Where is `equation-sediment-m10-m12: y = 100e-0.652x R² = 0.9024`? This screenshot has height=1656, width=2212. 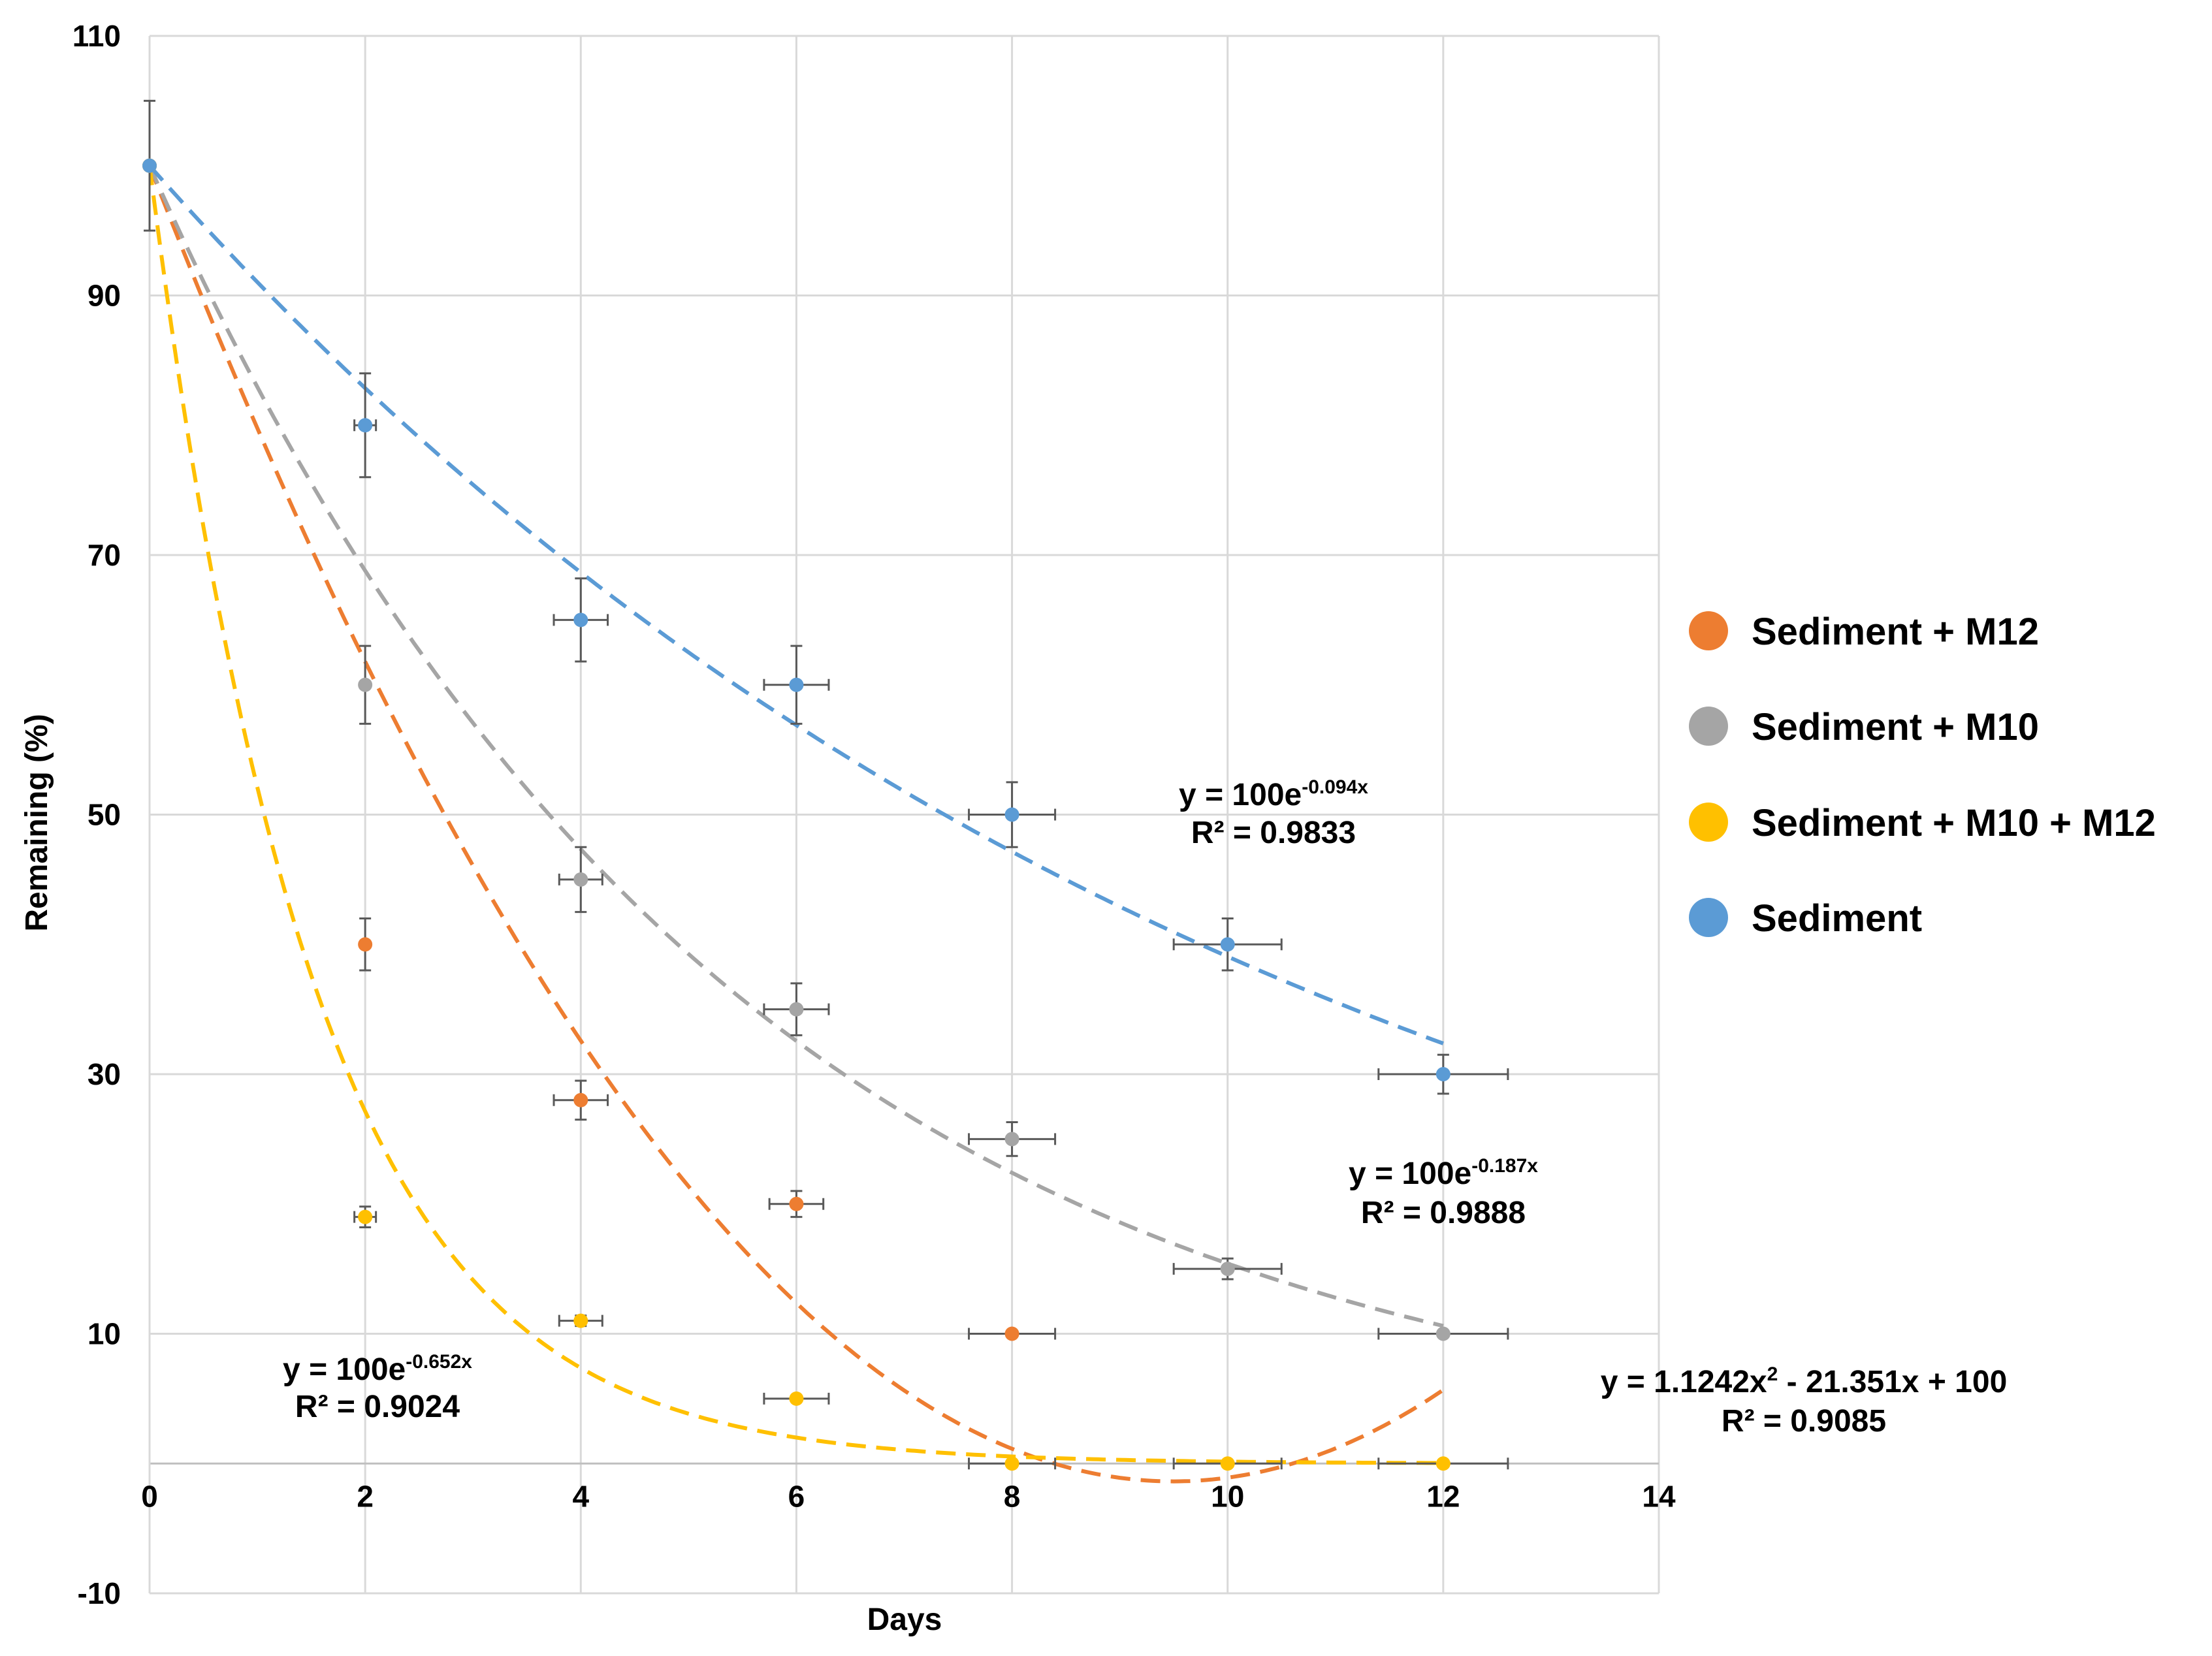
equation-sediment-m10-m12: y = 100e-0.652x R² = 0.9024 is located at coordinates (377, 1387).